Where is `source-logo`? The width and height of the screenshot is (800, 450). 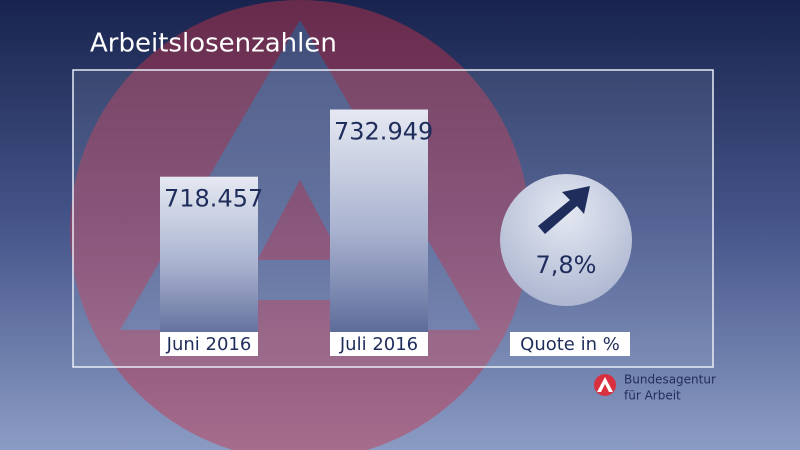 source-logo is located at coordinates (605, 385).